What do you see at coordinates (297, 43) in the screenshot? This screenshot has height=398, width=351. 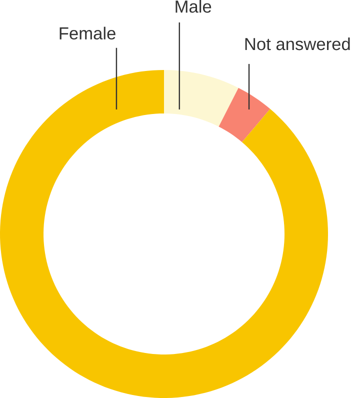 I see `slice-label: Not answered` at bounding box center [297, 43].